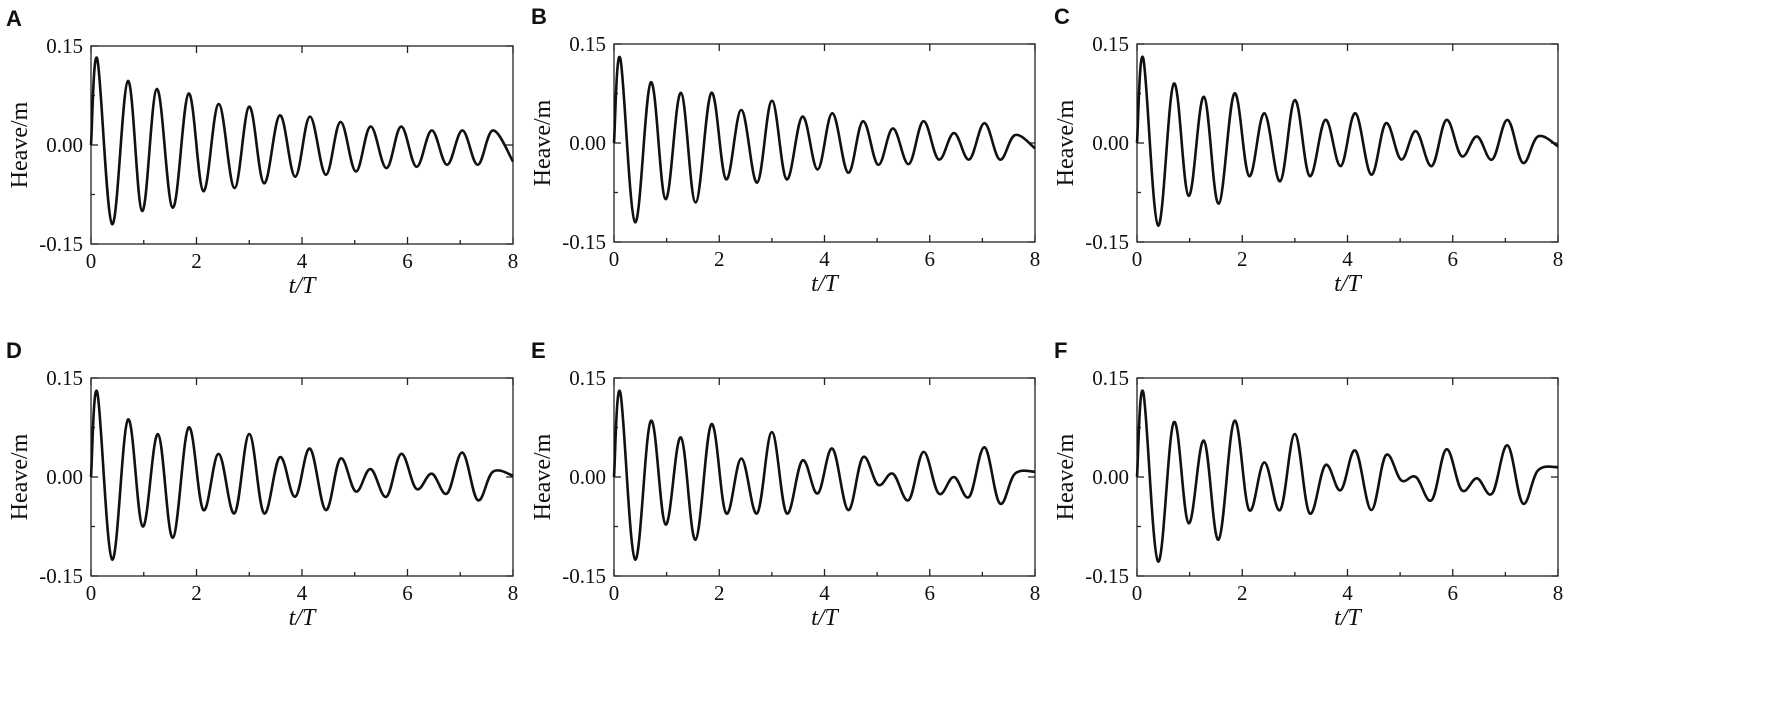 This screenshot has width=1771, height=713. Describe the element at coordinates (14, 350) in the screenshot. I see `panel-letter: D` at that location.